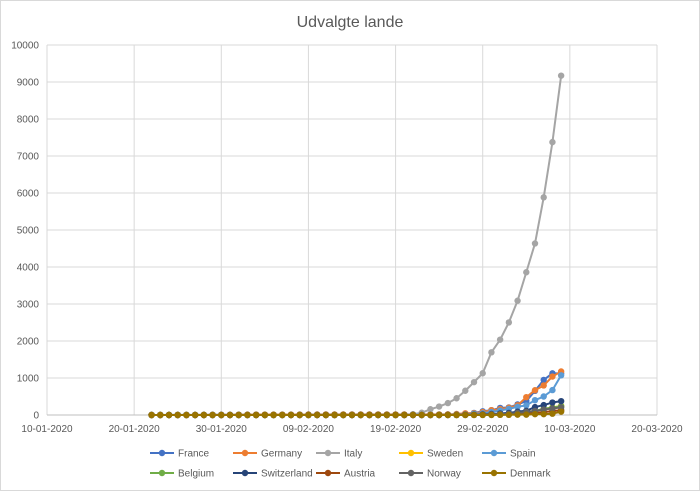 This screenshot has width=700, height=491. Describe the element at coordinates (356, 413) in the screenshot. I see `series-denmark` at that location.